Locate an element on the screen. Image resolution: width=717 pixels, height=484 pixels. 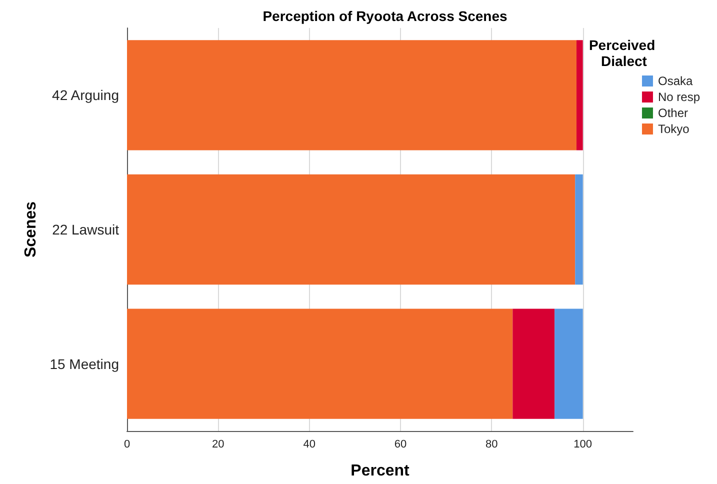
x-tick-label: 40 is located at coordinates (309, 444).